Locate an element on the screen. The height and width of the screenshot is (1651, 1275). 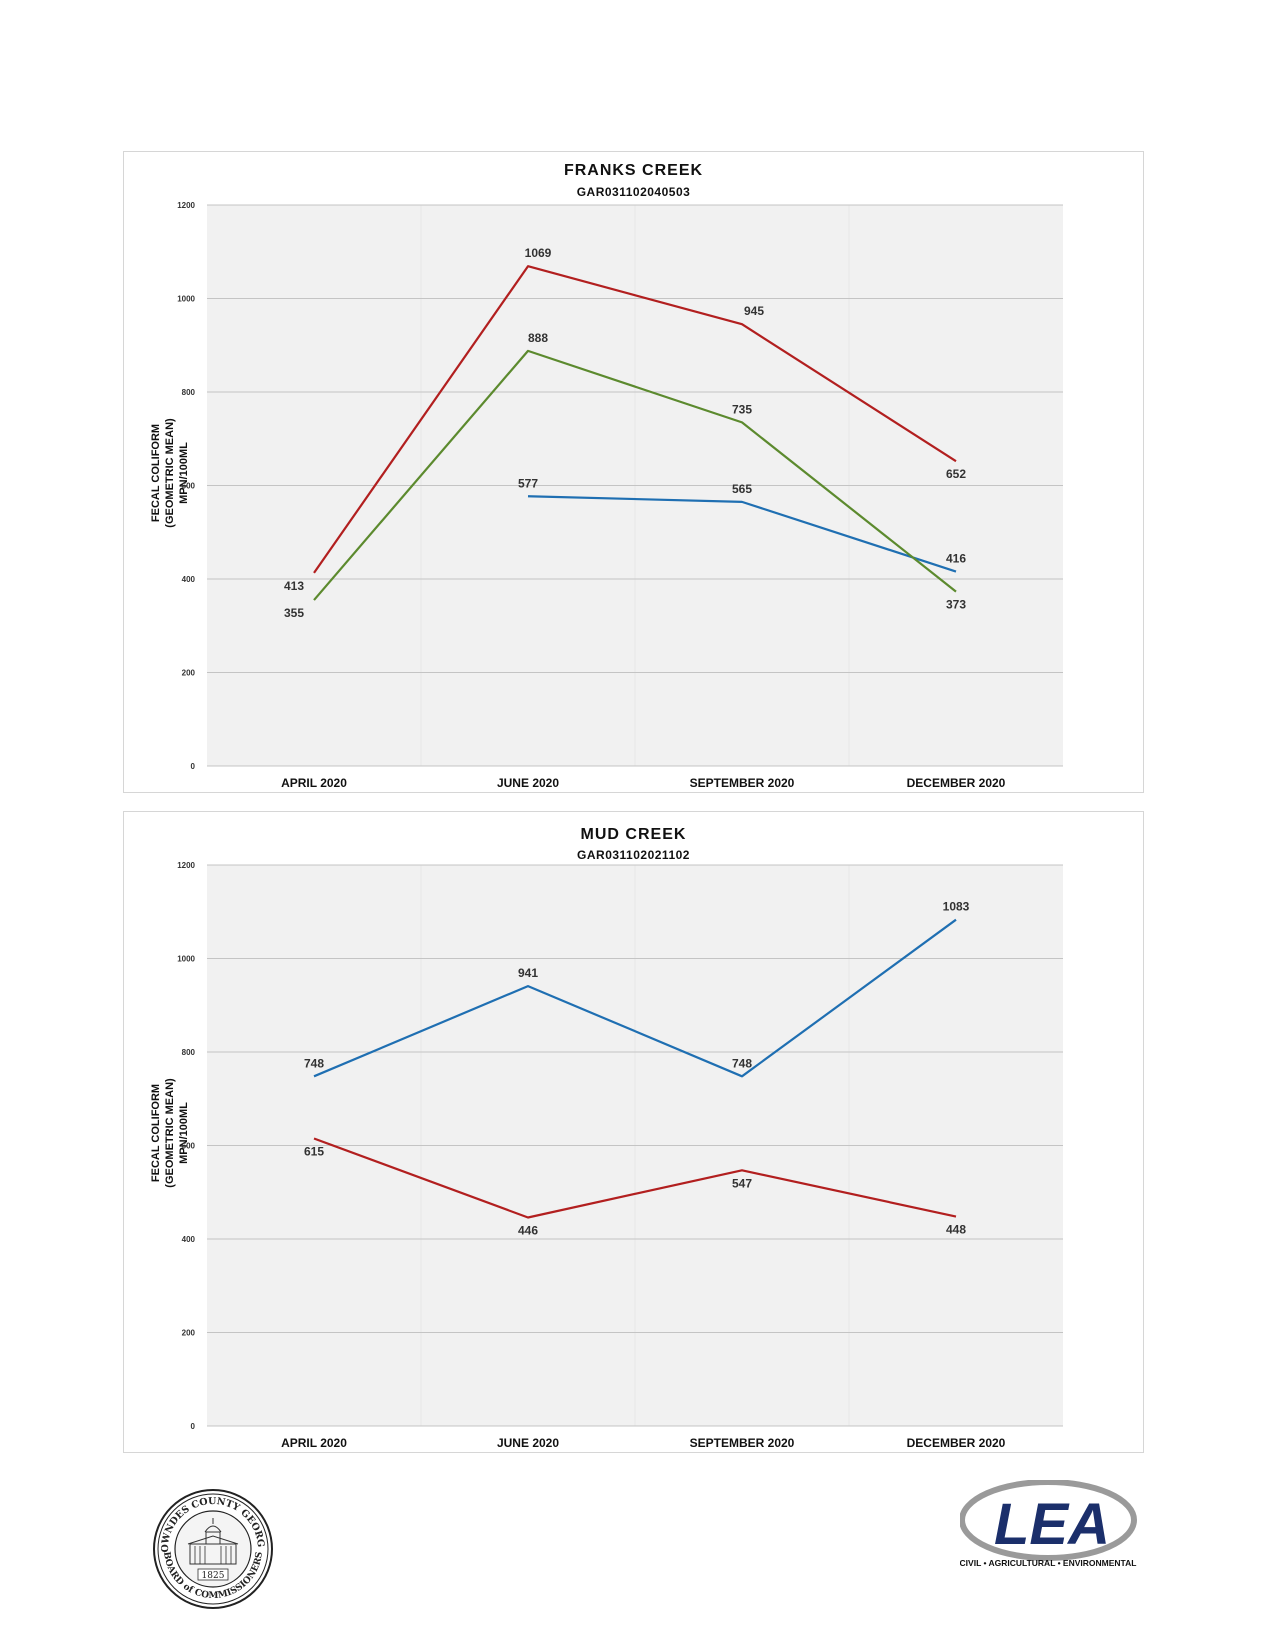
data-label: 577 is located at coordinates (528, 483).